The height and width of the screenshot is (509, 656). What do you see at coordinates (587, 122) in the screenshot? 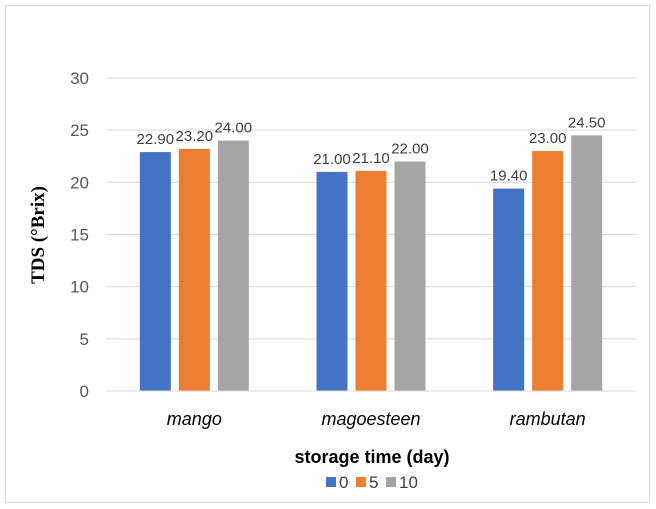
I see `data-label: 24.50` at bounding box center [587, 122].